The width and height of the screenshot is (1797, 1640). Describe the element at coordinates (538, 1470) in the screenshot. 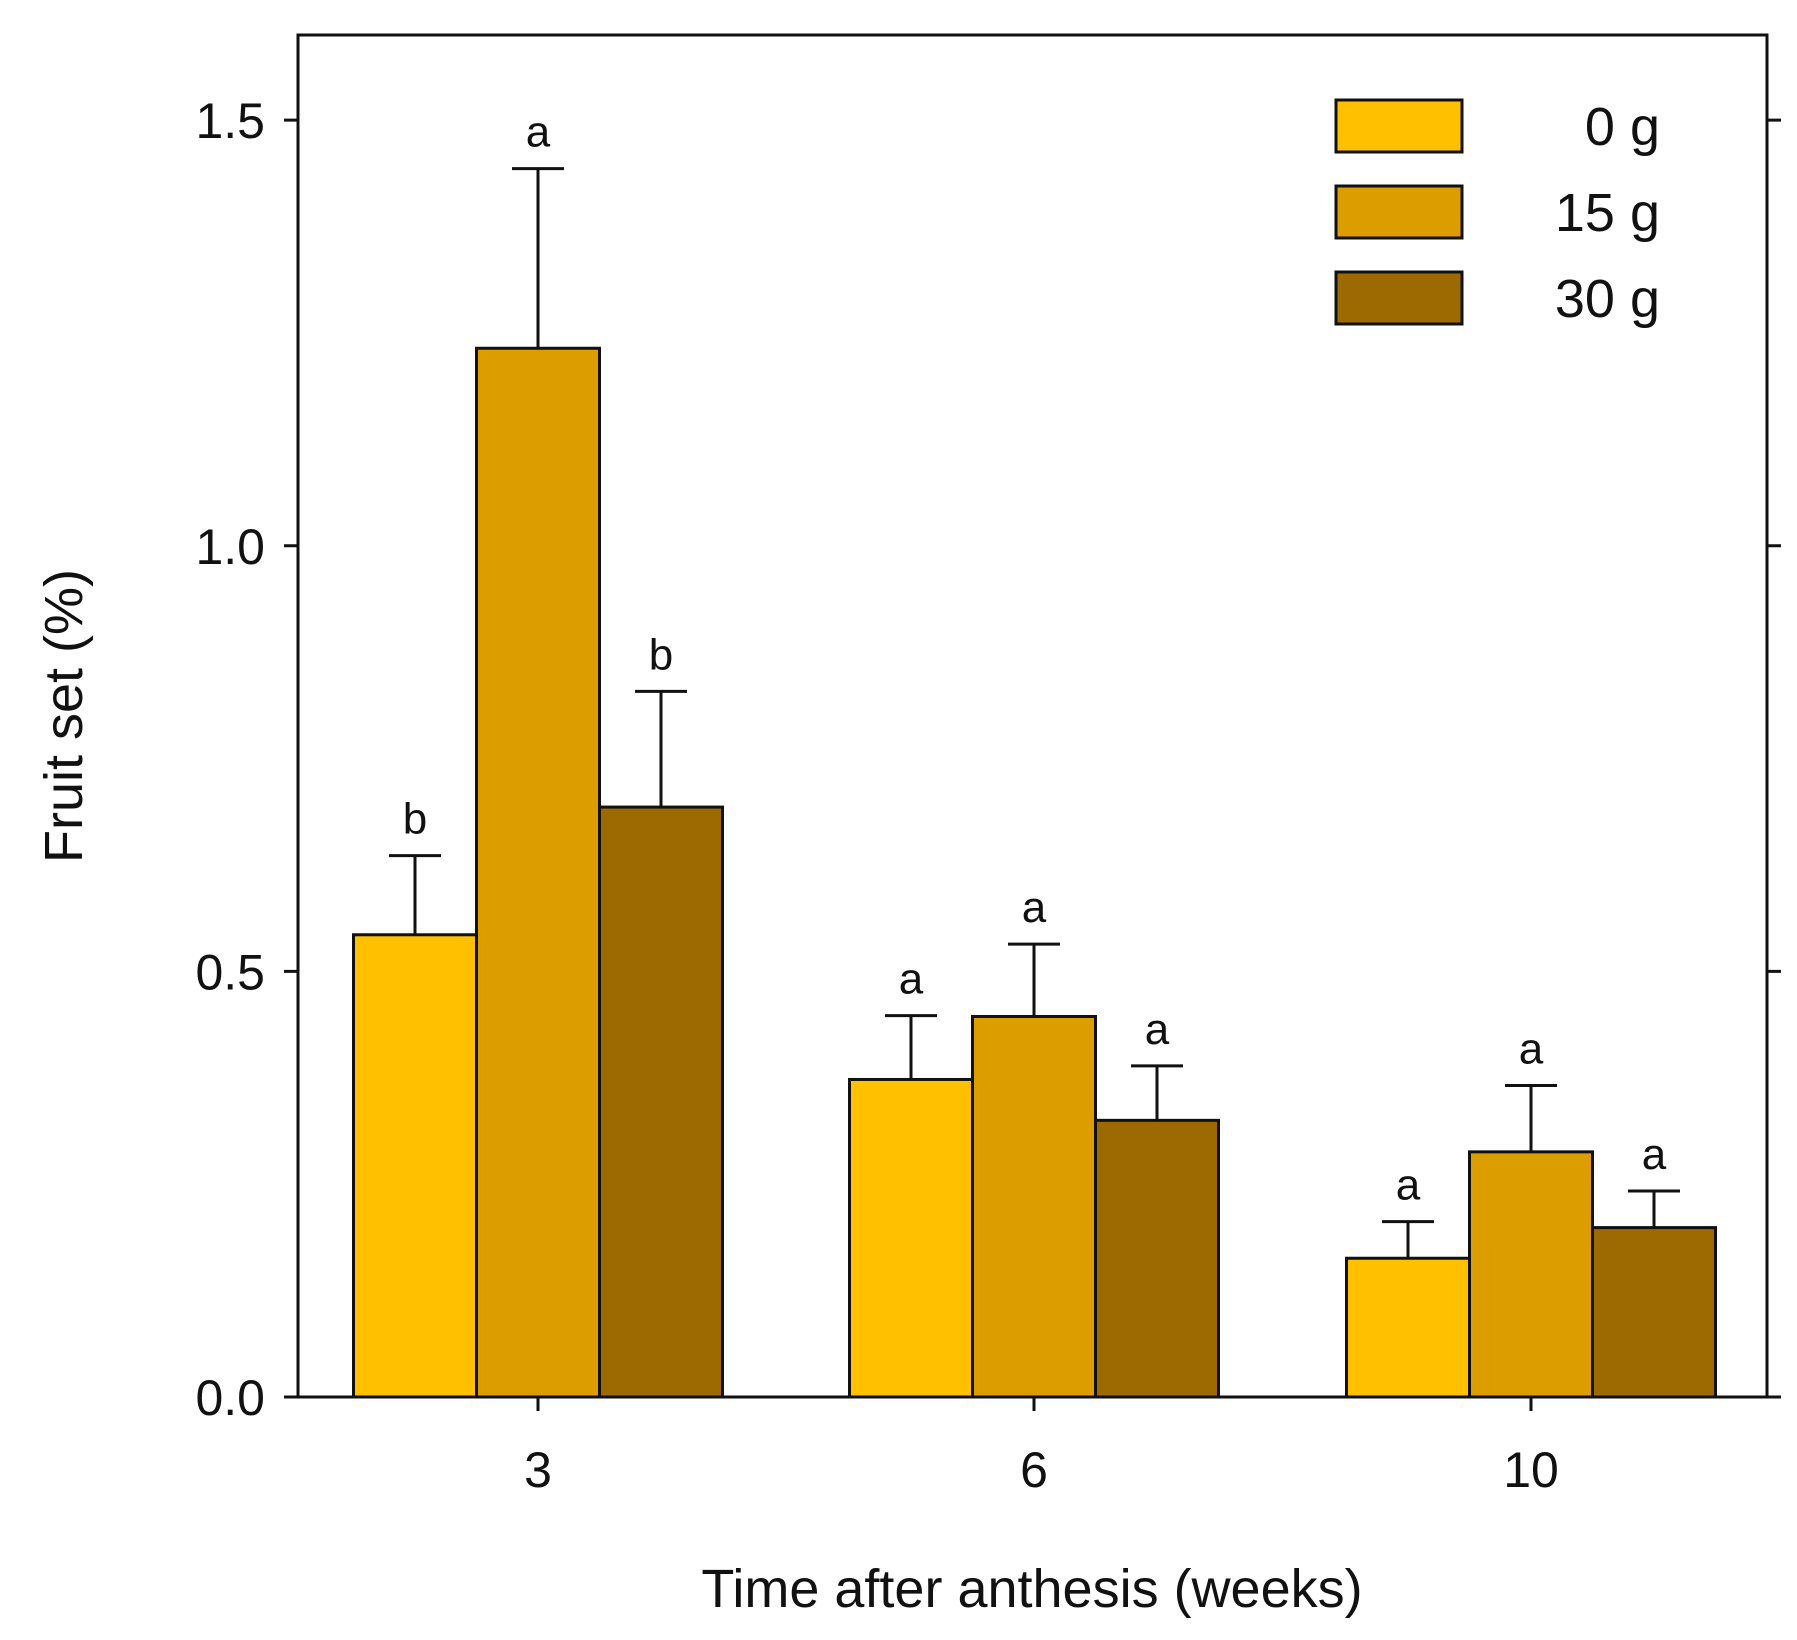

I see `x-tick-label: 3` at that location.